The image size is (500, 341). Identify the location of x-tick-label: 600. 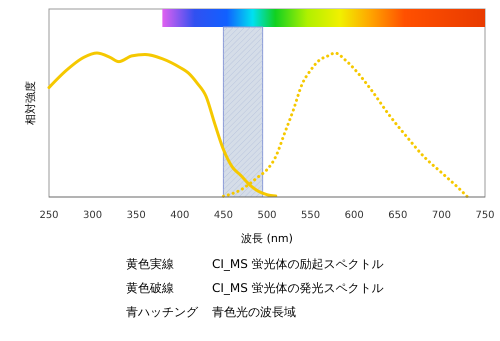
(354, 215).